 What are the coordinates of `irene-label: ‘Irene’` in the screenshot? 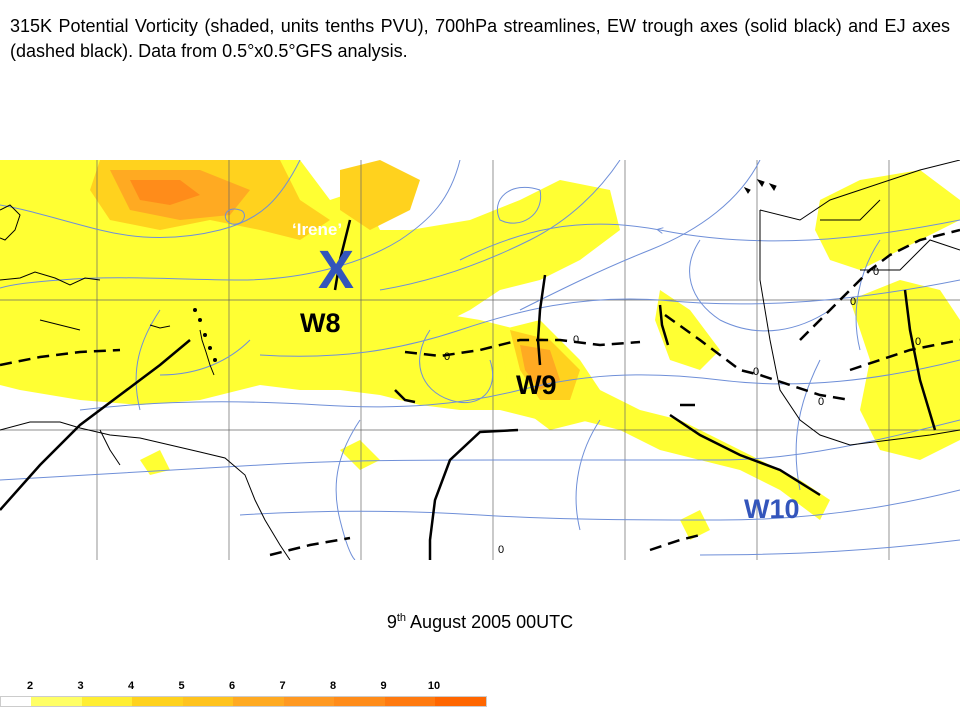 It's located at (317, 229).